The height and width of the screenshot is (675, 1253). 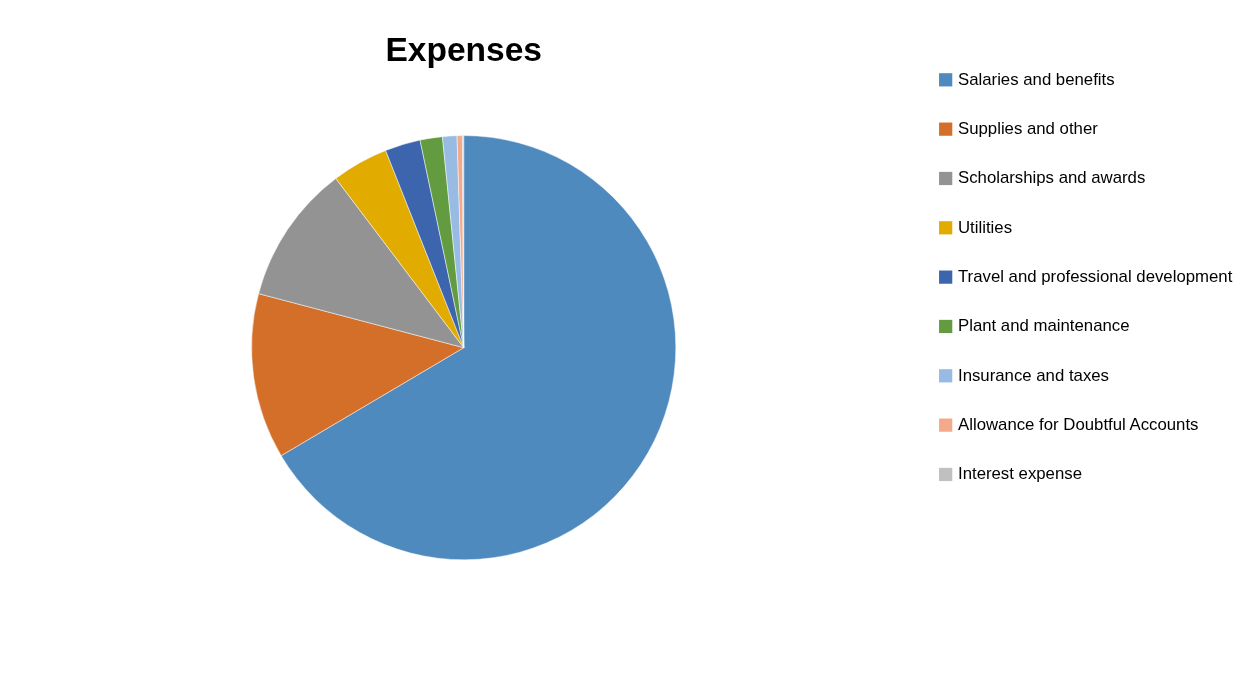 I want to click on chart-title: Expenses, so click(x=463, y=49).